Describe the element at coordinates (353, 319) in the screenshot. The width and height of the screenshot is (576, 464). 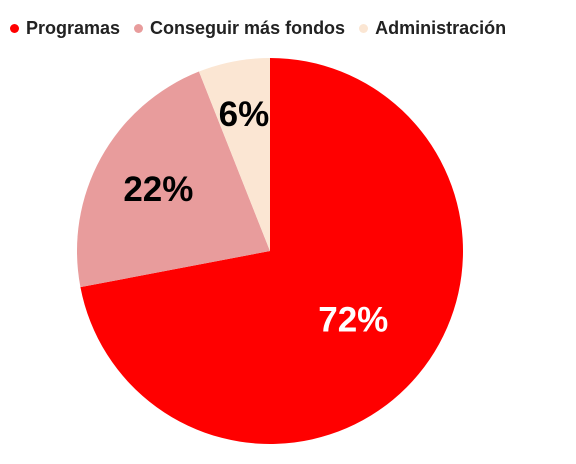
I see `data-label-programas: 72%` at that location.